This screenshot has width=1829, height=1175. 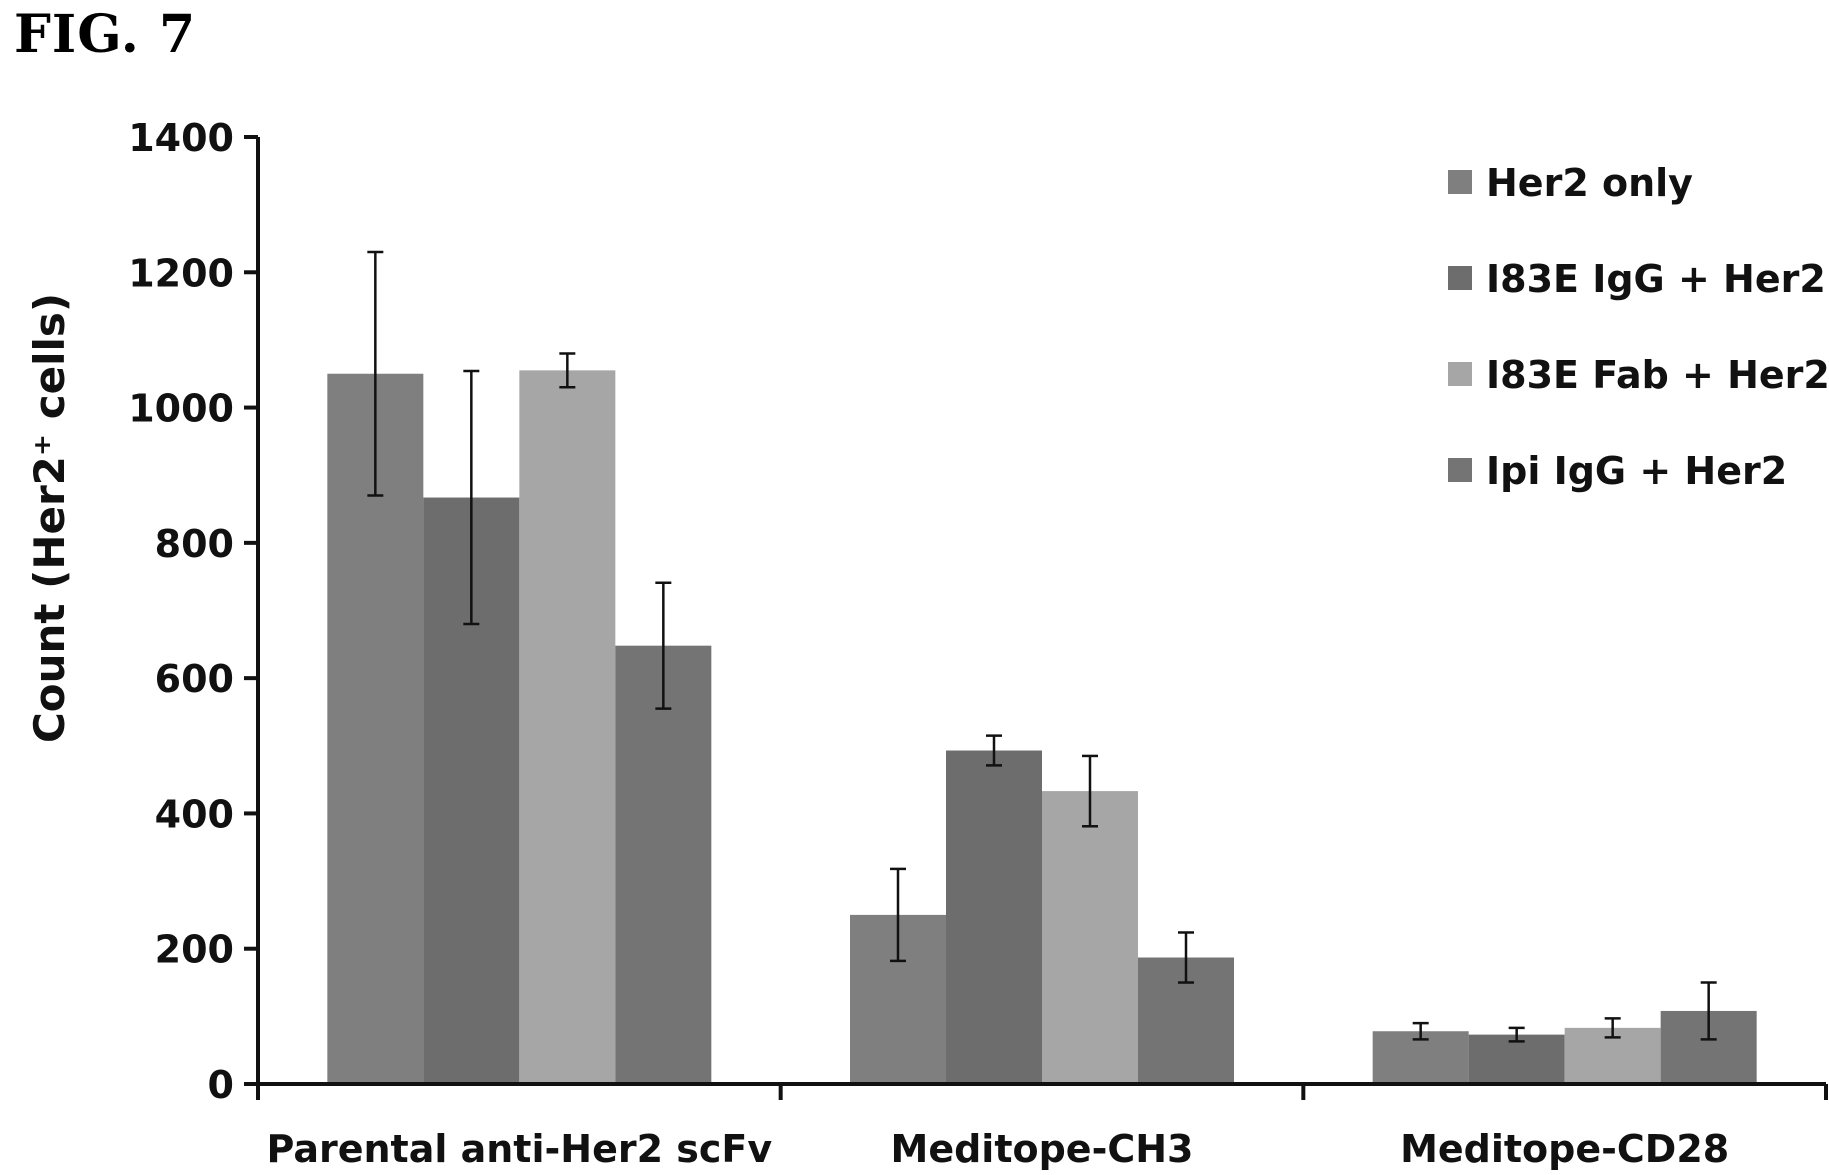 What do you see at coordinates (1636, 471) in the screenshot?
I see `legend-label: Ipi IgG + Her2` at bounding box center [1636, 471].